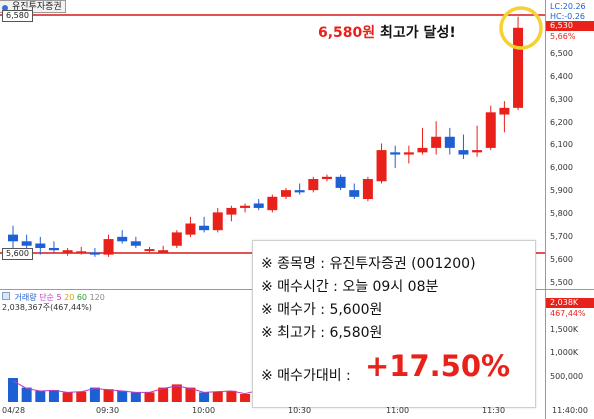 The height and width of the screenshot is (419, 594). Describe the element at coordinates (300, 410) in the screenshot. I see `x-tick: 10:30` at that location.